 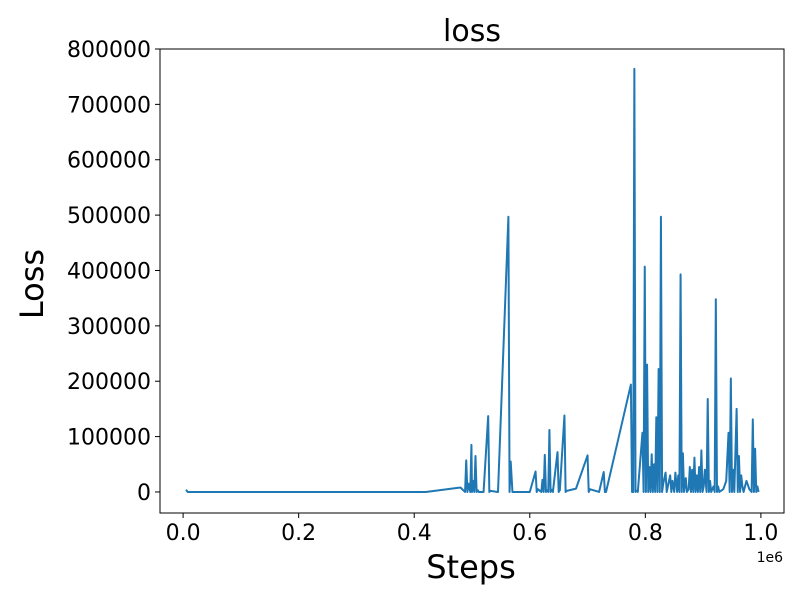 What do you see at coordinates (760, 533) in the screenshot?
I see `x-tick-label: 1.0` at bounding box center [760, 533].